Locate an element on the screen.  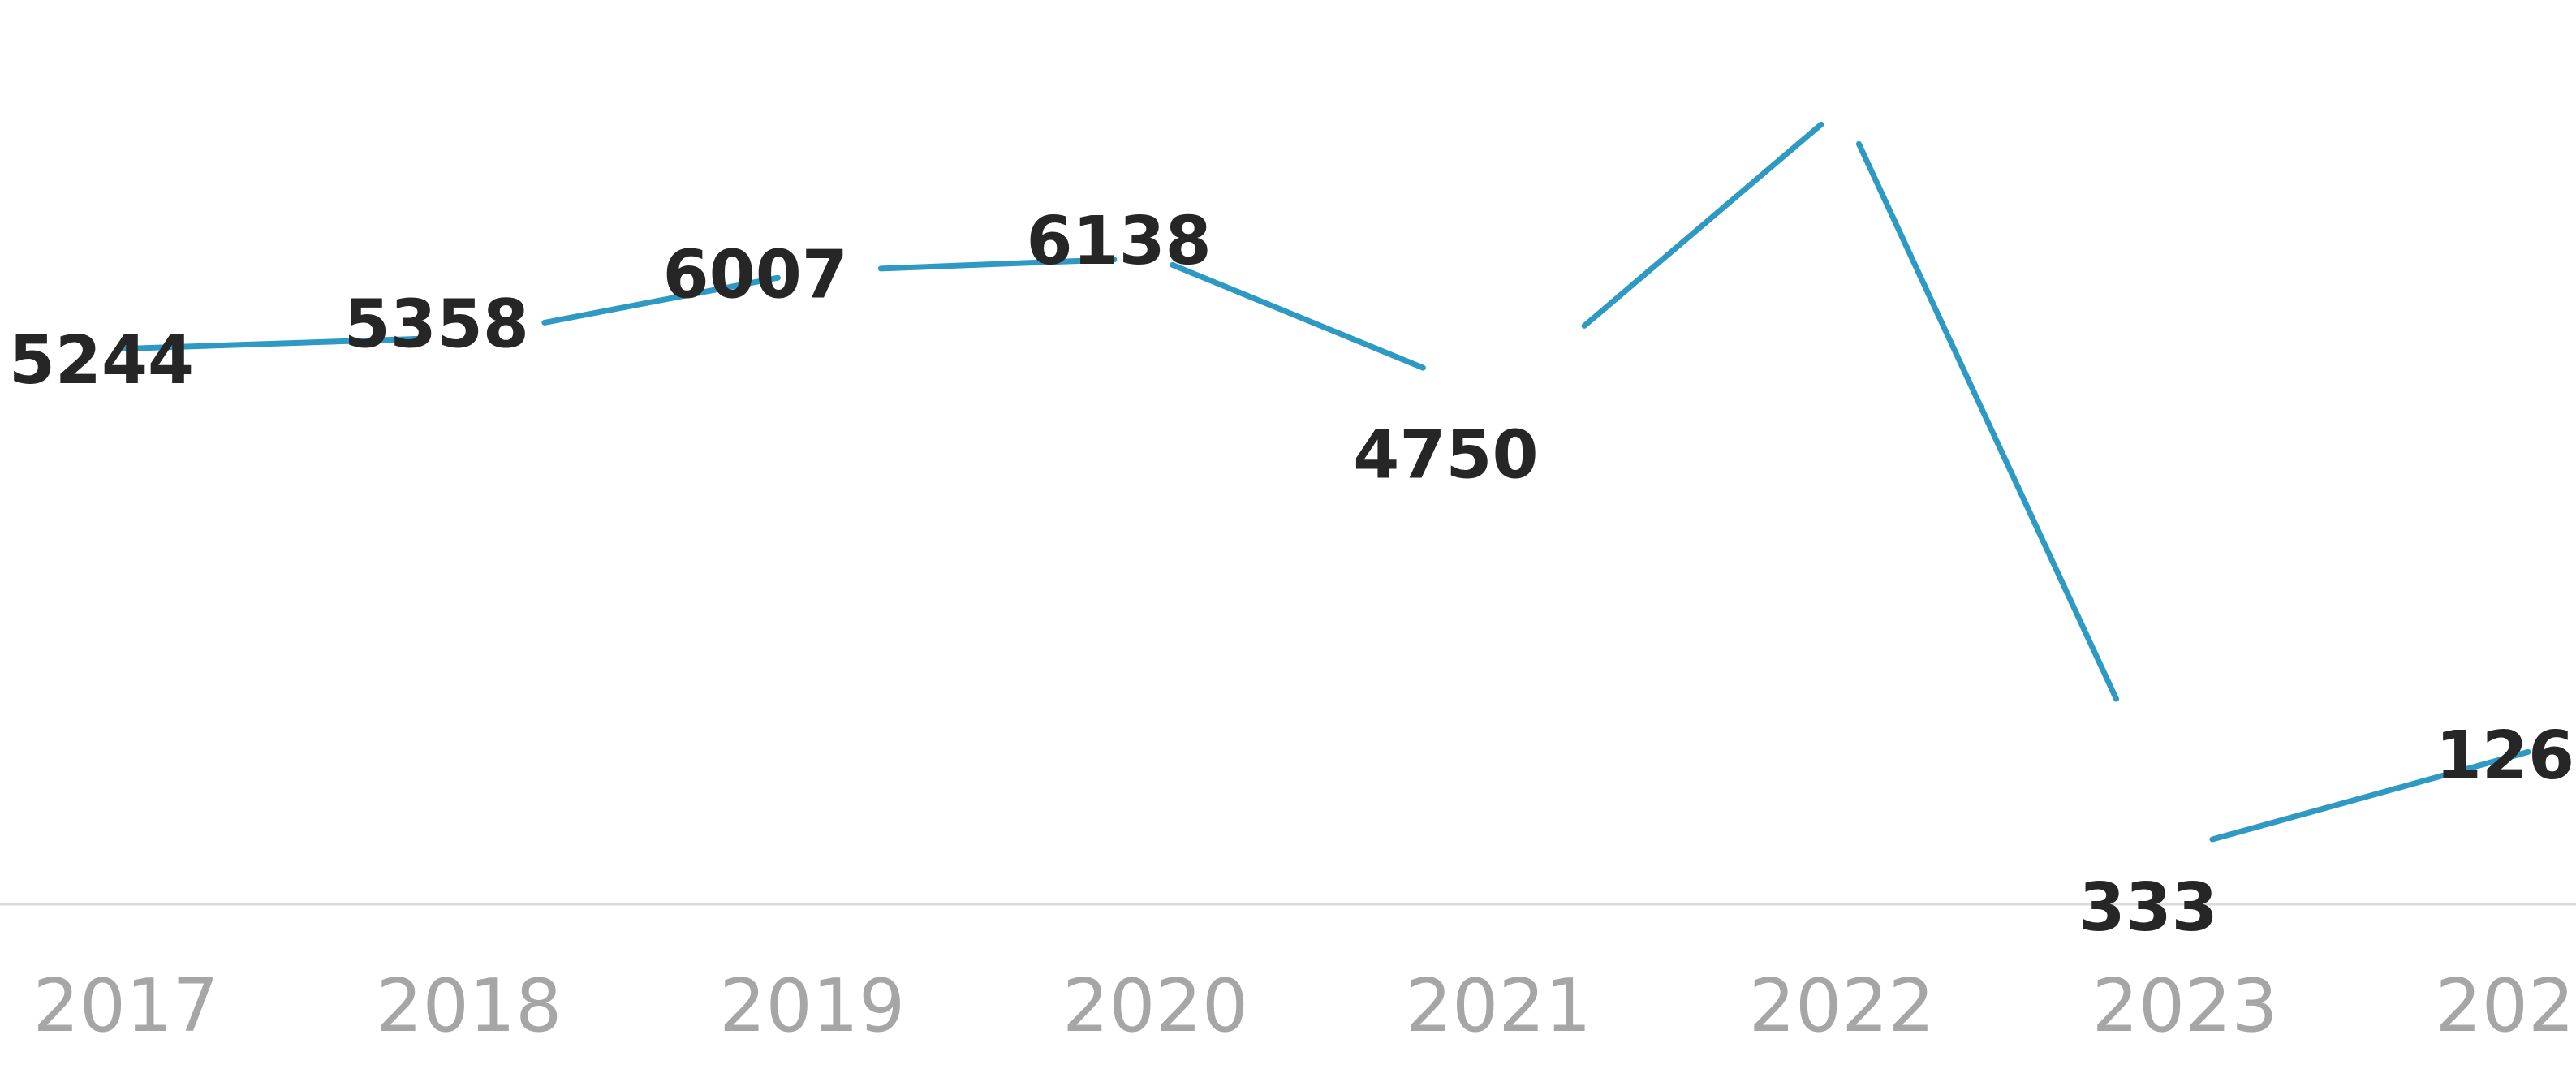
x-tick-label: 2023 is located at coordinates (2185, 1007).